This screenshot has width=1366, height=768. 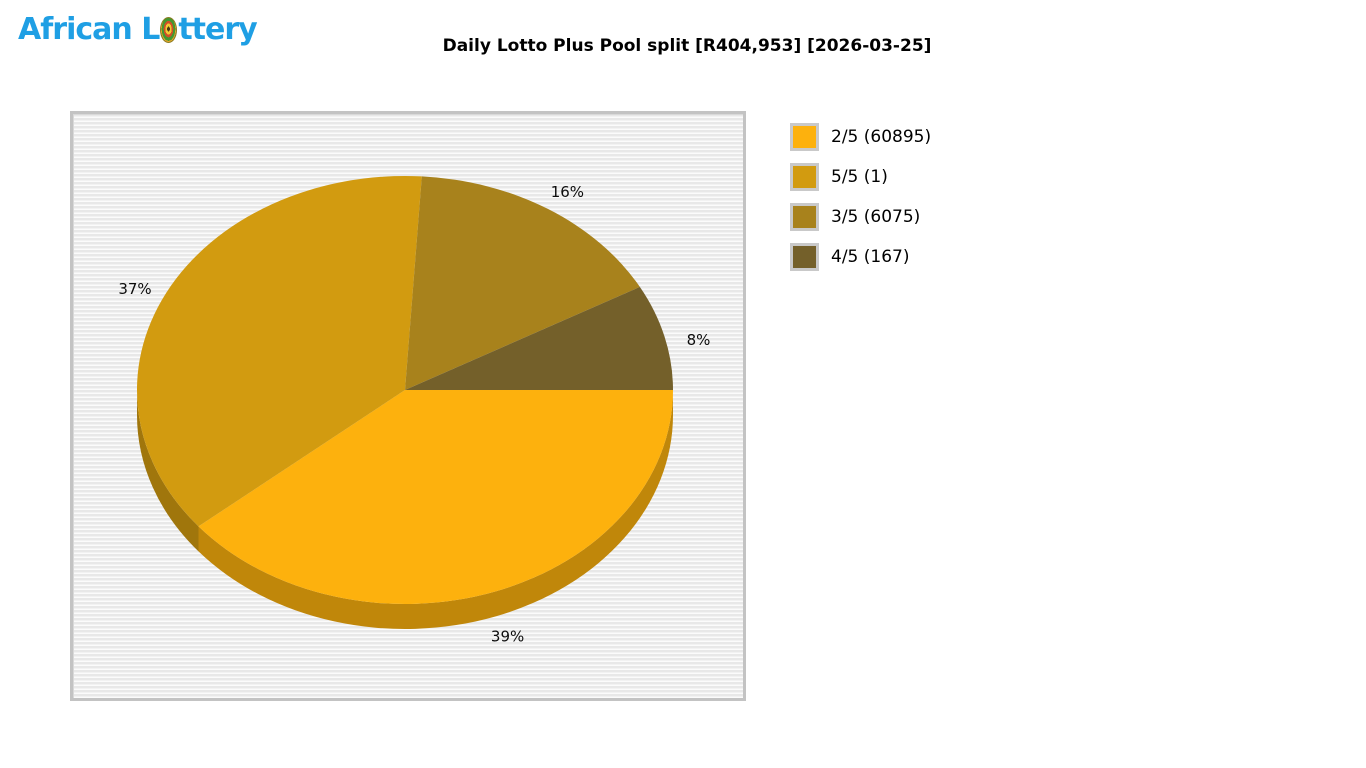 I want to click on lottery-ball-icon, so click(x=169, y=30).